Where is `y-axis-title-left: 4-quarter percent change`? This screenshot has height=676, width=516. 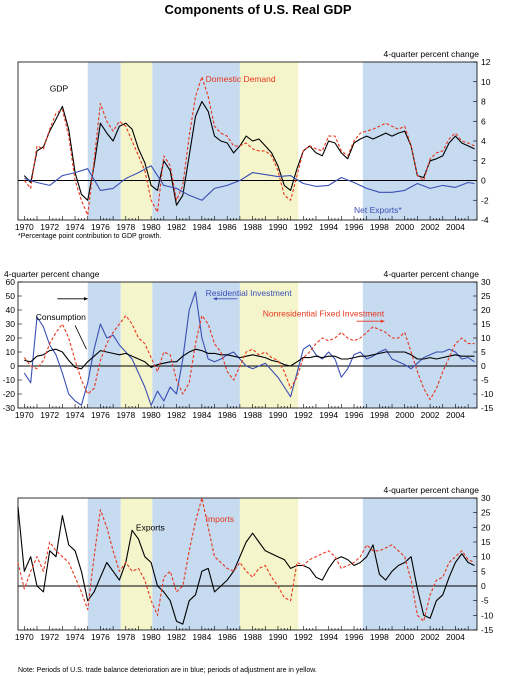
y-axis-title-left: 4-quarter percent change is located at coordinates (52, 274).